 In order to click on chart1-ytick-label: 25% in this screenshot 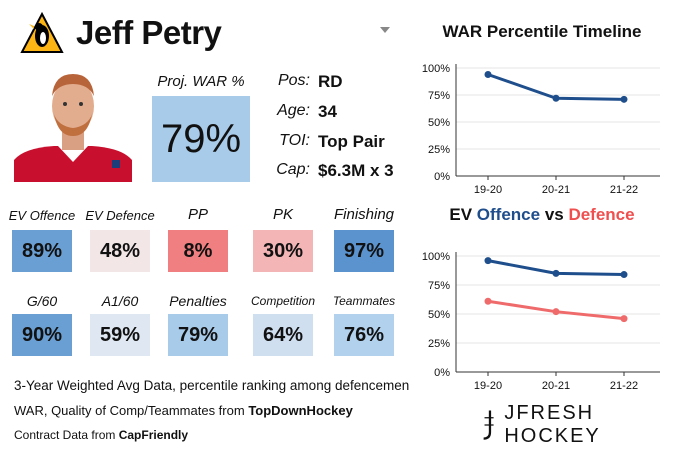, I will do `click(439, 150)`.